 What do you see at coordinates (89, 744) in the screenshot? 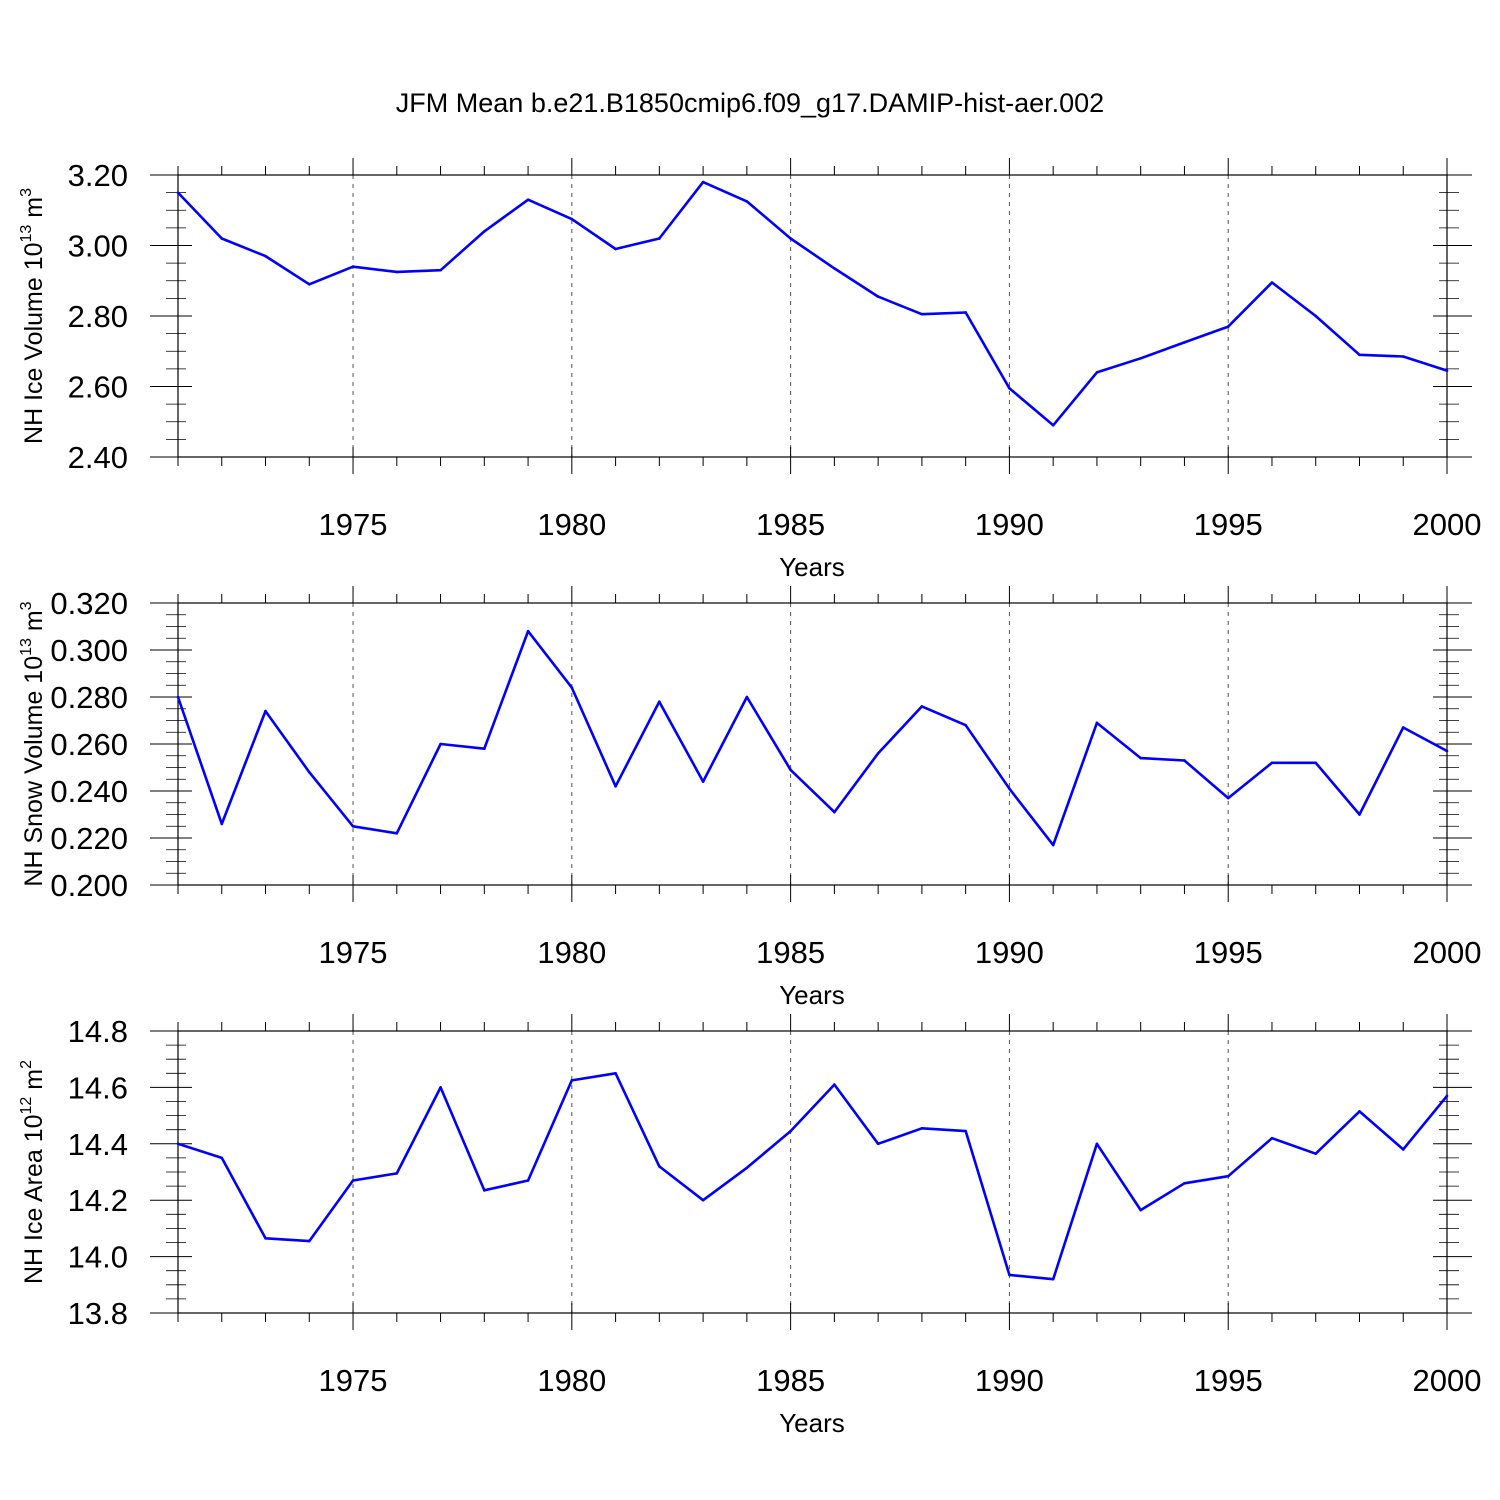
I see `y-tick-label: 0.260` at bounding box center [89, 744].